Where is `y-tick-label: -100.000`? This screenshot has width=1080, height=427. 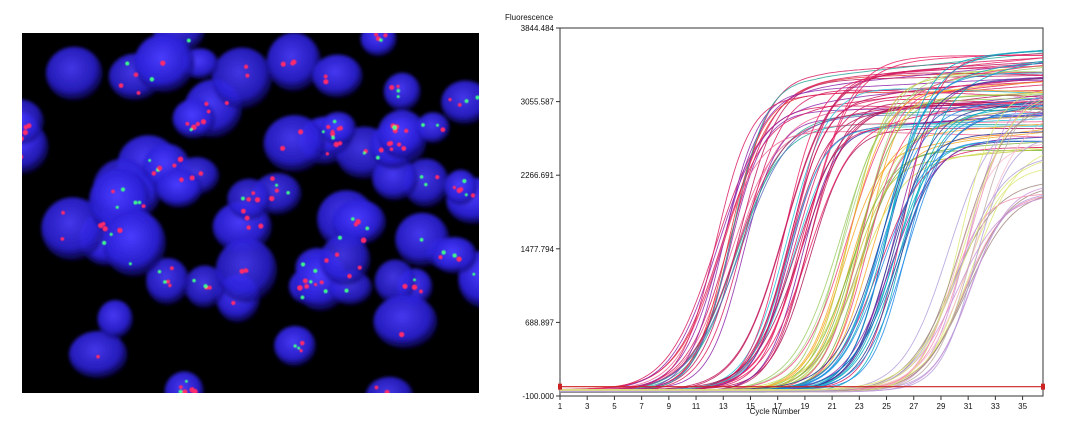 y-tick-label: -100.000 is located at coordinates (538, 396).